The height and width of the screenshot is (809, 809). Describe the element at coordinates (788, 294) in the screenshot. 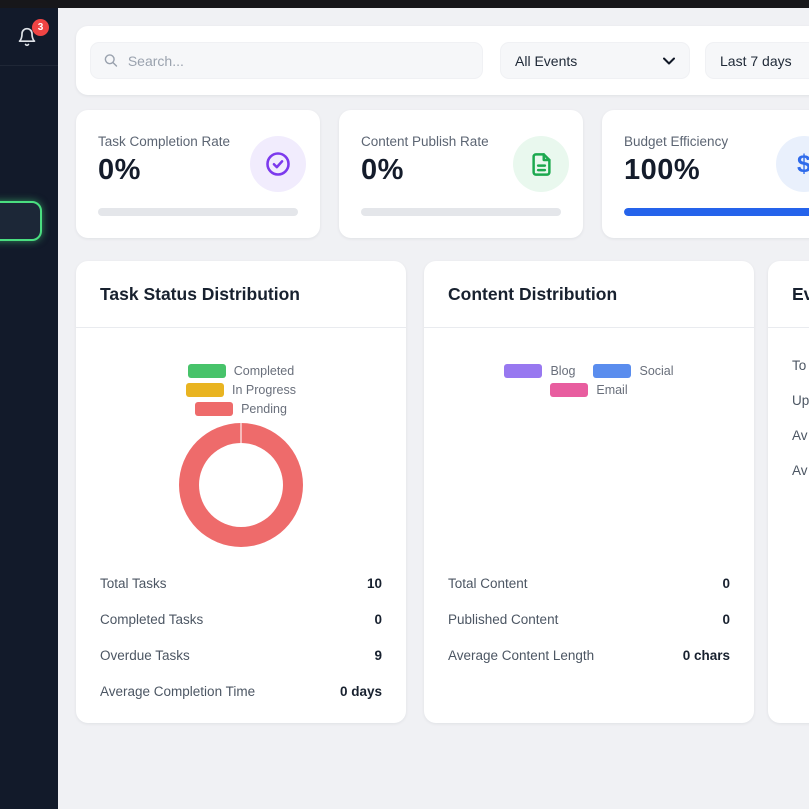

I see `chart-header: Ev` at that location.